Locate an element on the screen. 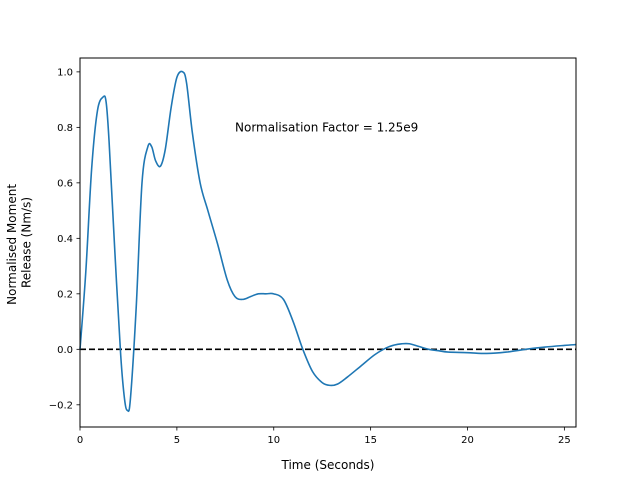 The width and height of the screenshot is (640, 480). x-axis-label: Time (Seconds) is located at coordinates (328, 465).